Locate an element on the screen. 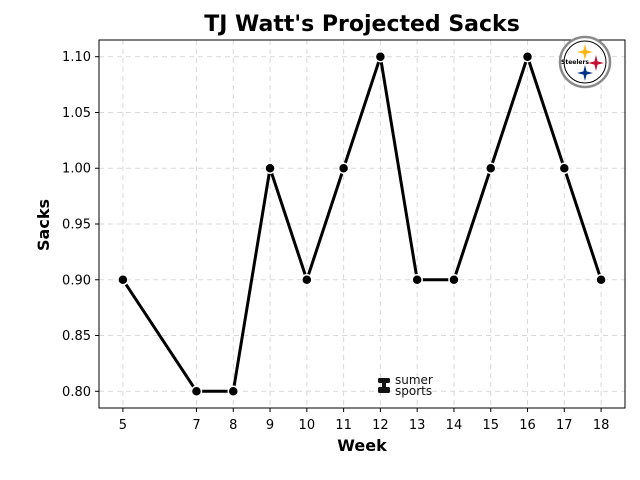 This screenshot has height=480, width=640. x-axis-label: Week is located at coordinates (362, 445).